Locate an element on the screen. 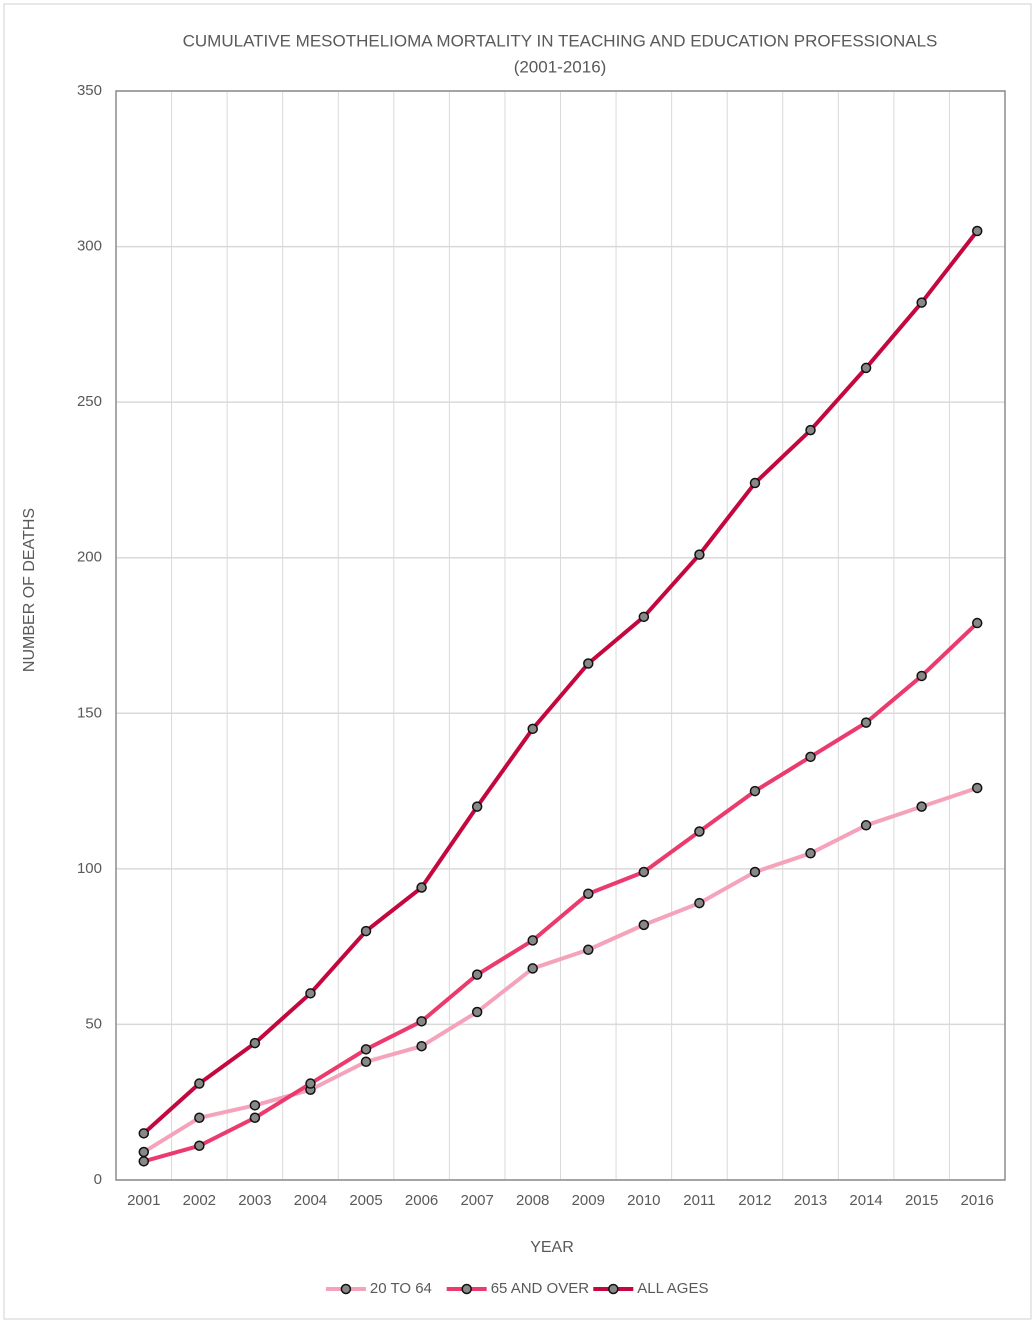 Image resolution: width=1036 pixels, height=1328 pixels. chart-subtitle: (2001-2016) is located at coordinates (560, 66).